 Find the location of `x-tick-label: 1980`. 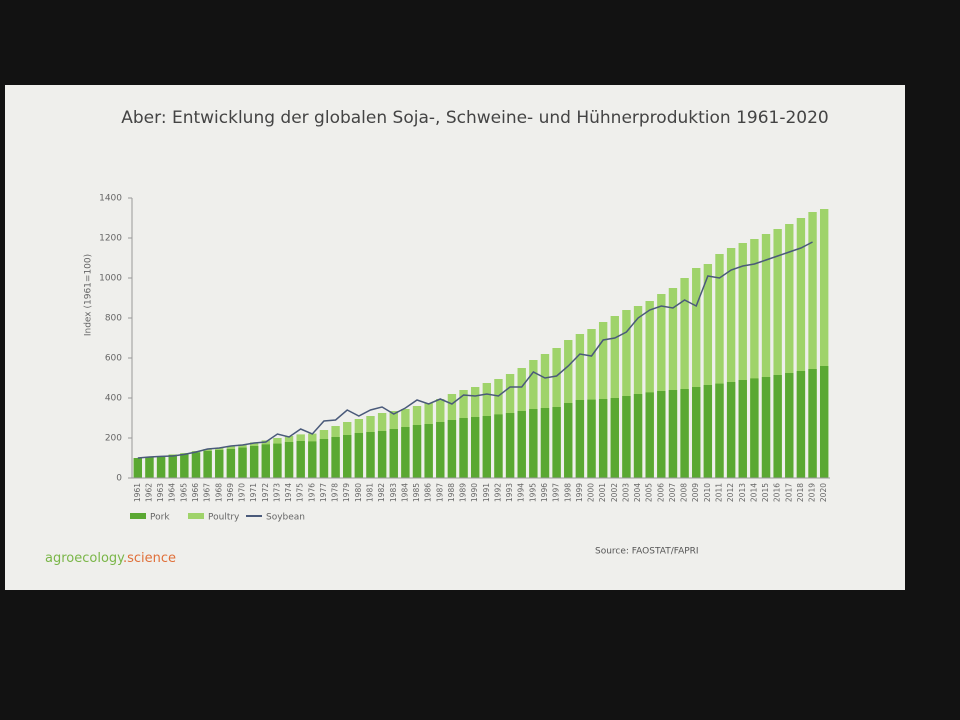

x-tick-label: 1980 is located at coordinates (358, 492).